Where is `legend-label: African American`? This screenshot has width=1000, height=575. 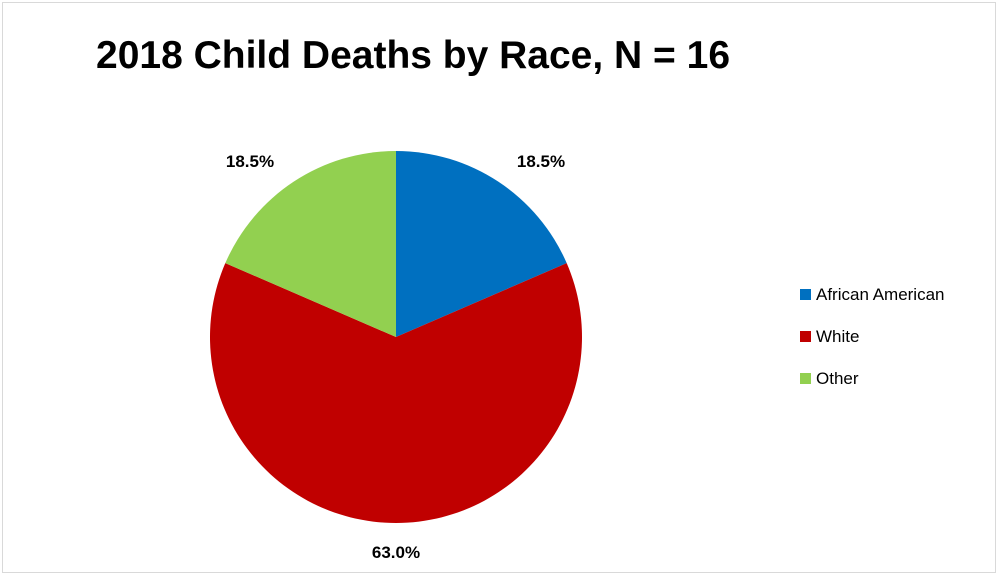
legend-label: African American is located at coordinates (880, 294).